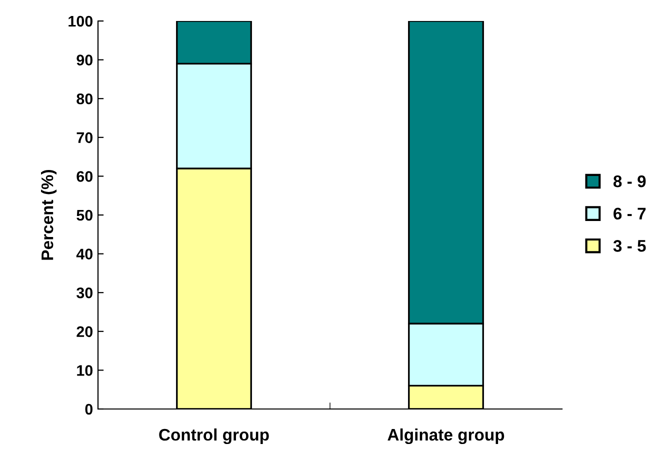 The width and height of the screenshot is (666, 449). I want to click on y-tick-label: 50, so click(84, 215).